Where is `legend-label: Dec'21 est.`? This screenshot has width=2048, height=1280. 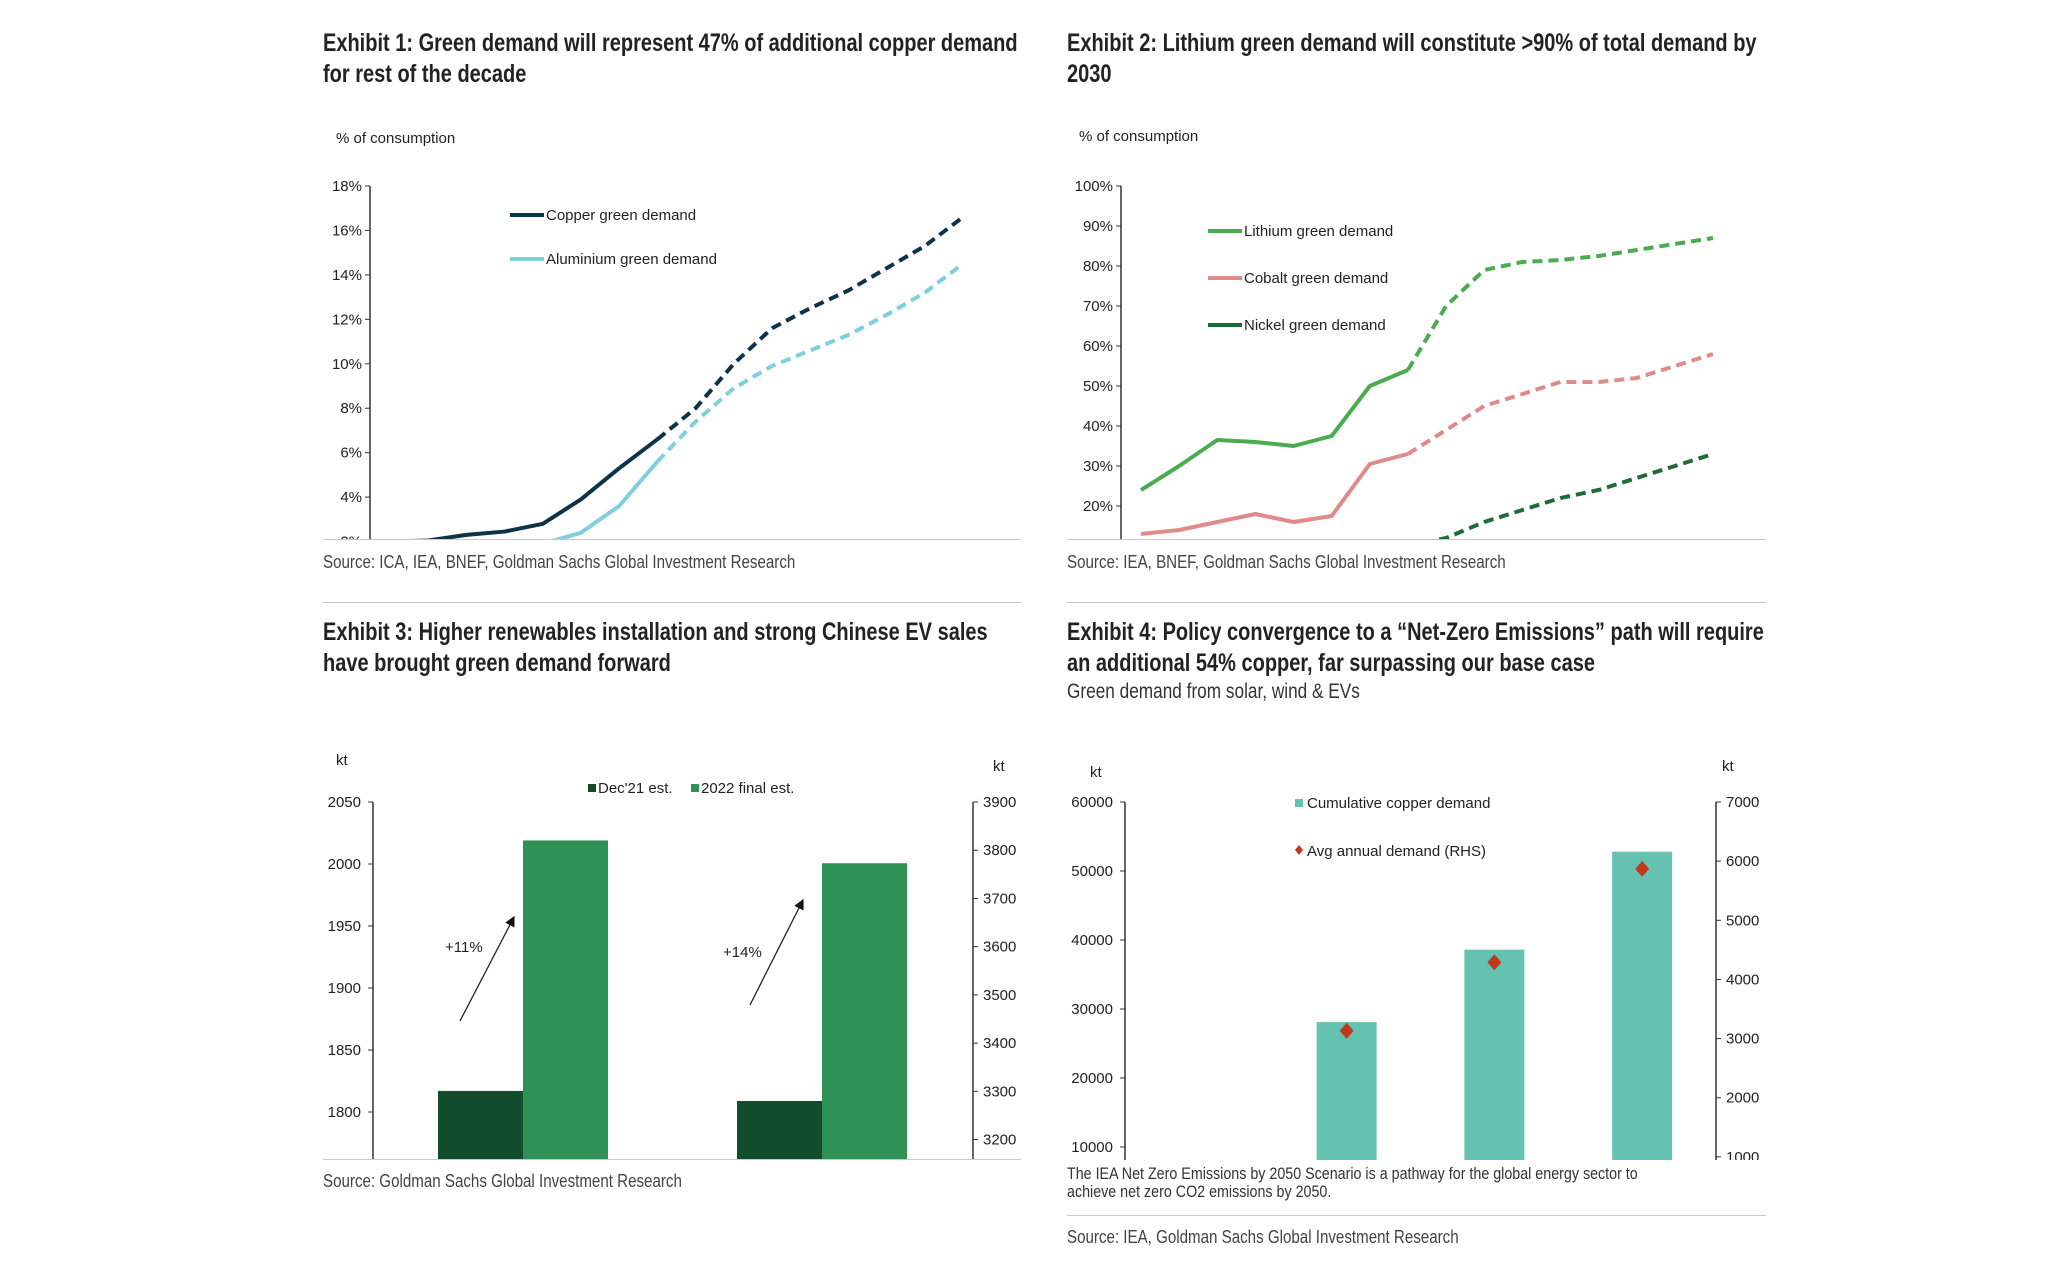 legend-label: Dec'21 est. is located at coordinates (635, 788).